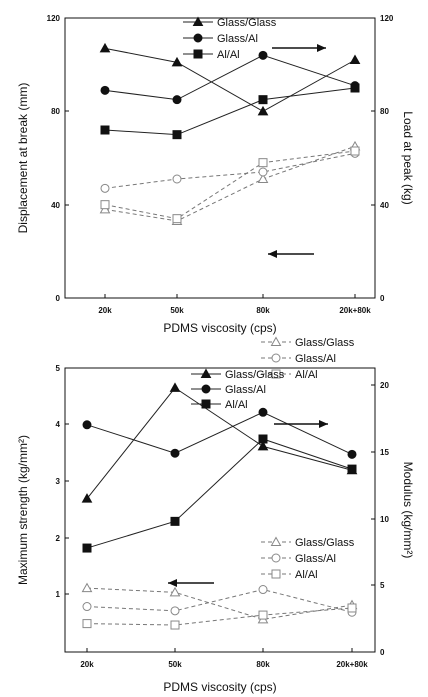  Describe the element at coordinates (384, 385) in the screenshot. I see `y-right-tick-label: 20` at that location.